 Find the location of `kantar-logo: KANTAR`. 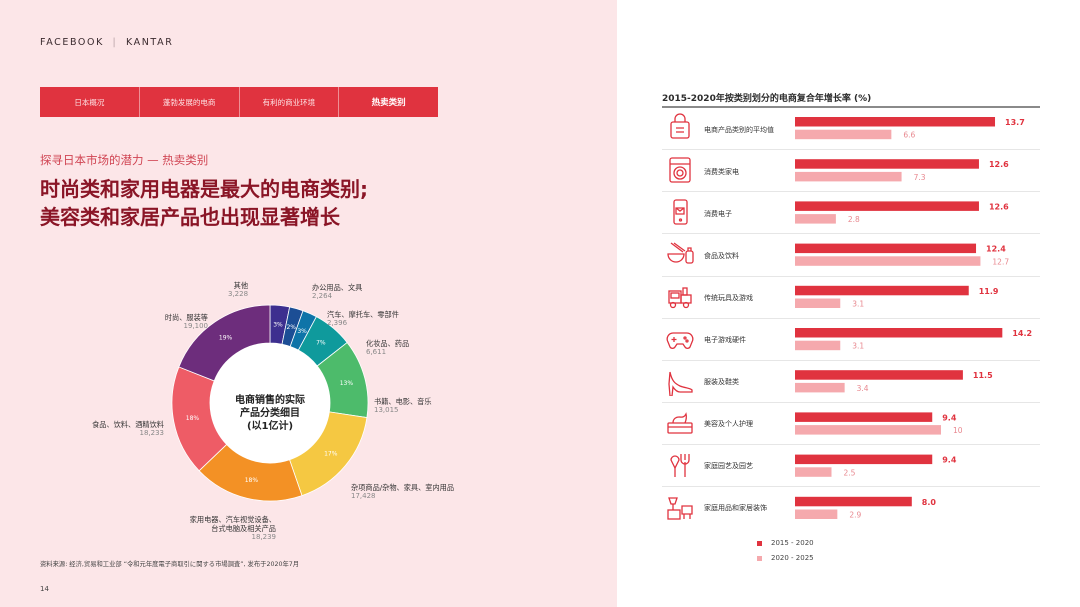

kantar-logo: KANTAR is located at coordinates (149, 42).